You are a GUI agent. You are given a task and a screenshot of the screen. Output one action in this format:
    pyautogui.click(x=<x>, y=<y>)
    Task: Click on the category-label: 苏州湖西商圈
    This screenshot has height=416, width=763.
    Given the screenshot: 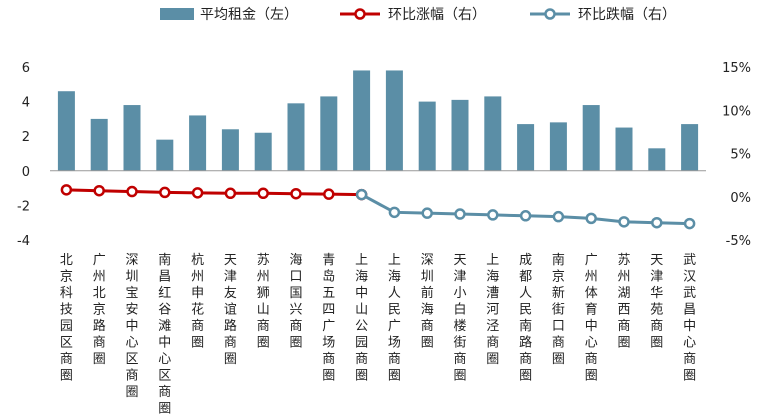 What is the action you would take?
    pyautogui.click(x=623, y=301)
    